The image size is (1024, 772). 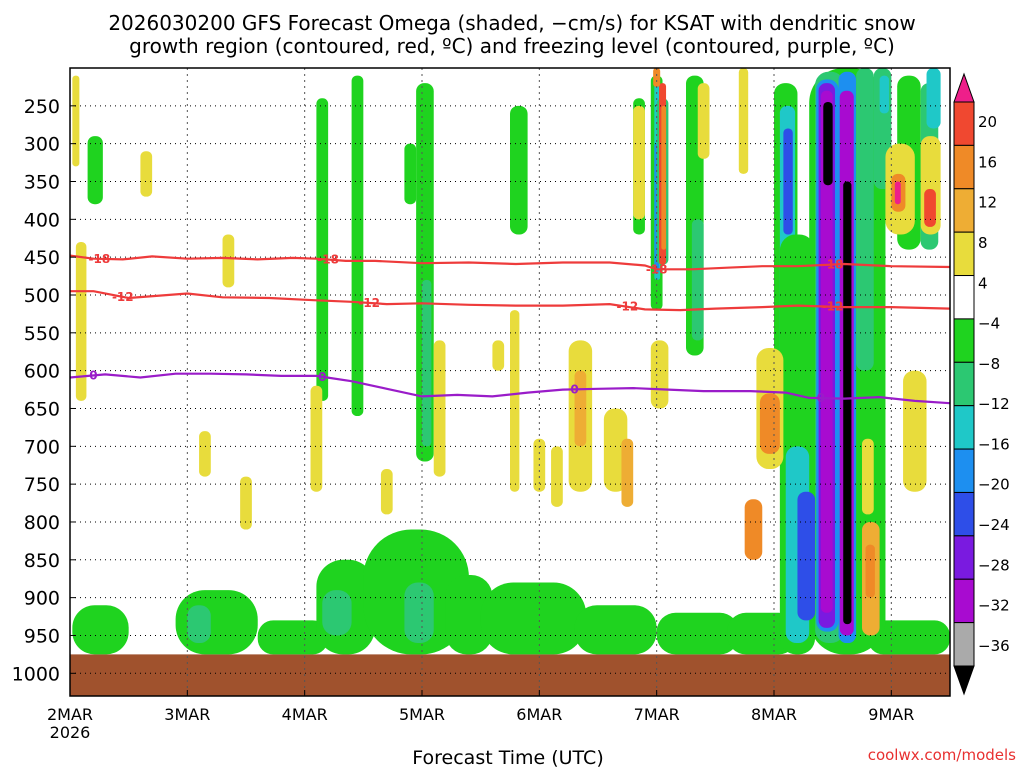 What do you see at coordinates (422, 714) in the screenshot?
I see `x-tick-label-5MAR: 5MAR` at bounding box center [422, 714].